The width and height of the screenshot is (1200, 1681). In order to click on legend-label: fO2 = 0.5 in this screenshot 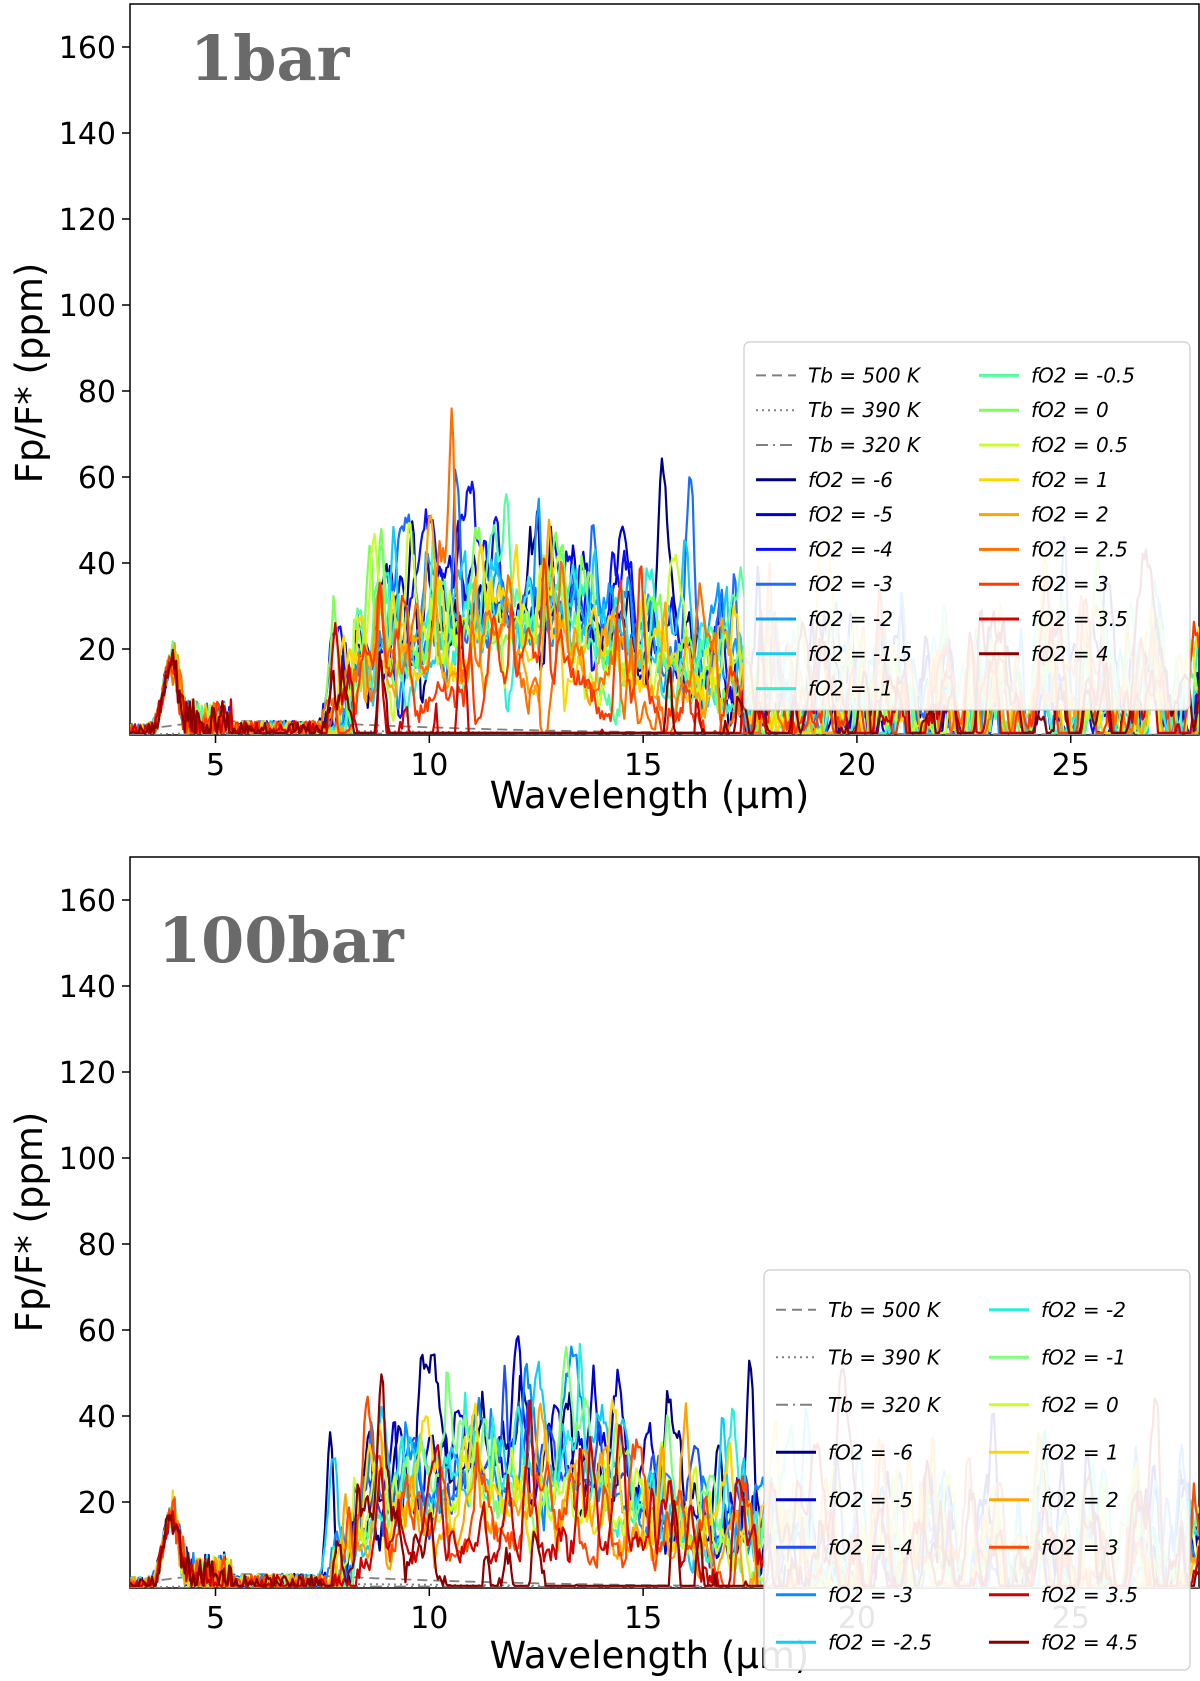, I will do `click(1079, 445)`.